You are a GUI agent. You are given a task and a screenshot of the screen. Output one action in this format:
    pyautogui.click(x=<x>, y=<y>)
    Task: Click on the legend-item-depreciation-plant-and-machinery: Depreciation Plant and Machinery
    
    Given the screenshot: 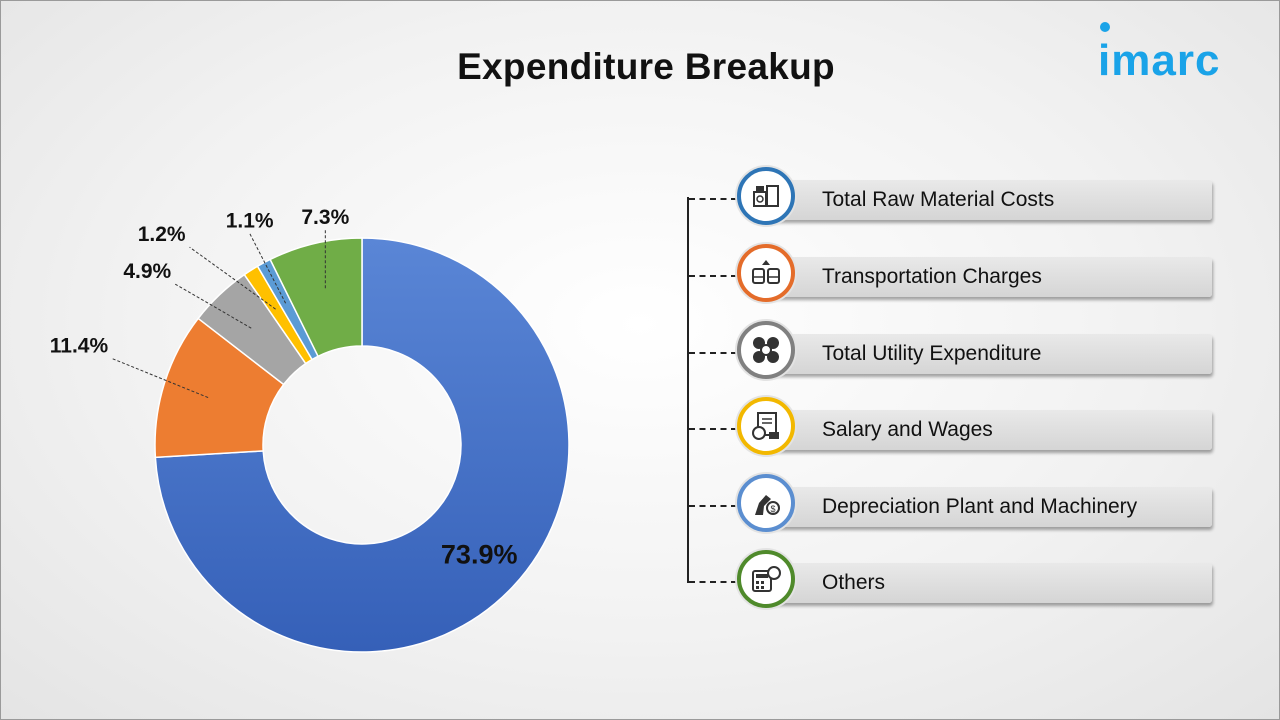 What is the action you would take?
    pyautogui.click(x=986, y=507)
    